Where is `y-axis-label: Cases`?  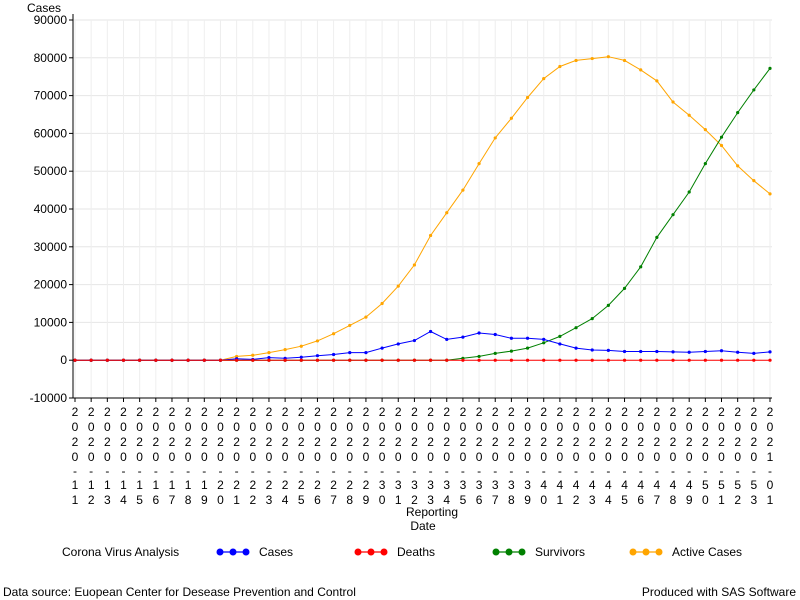
y-axis-label: Cases is located at coordinates (44, 8).